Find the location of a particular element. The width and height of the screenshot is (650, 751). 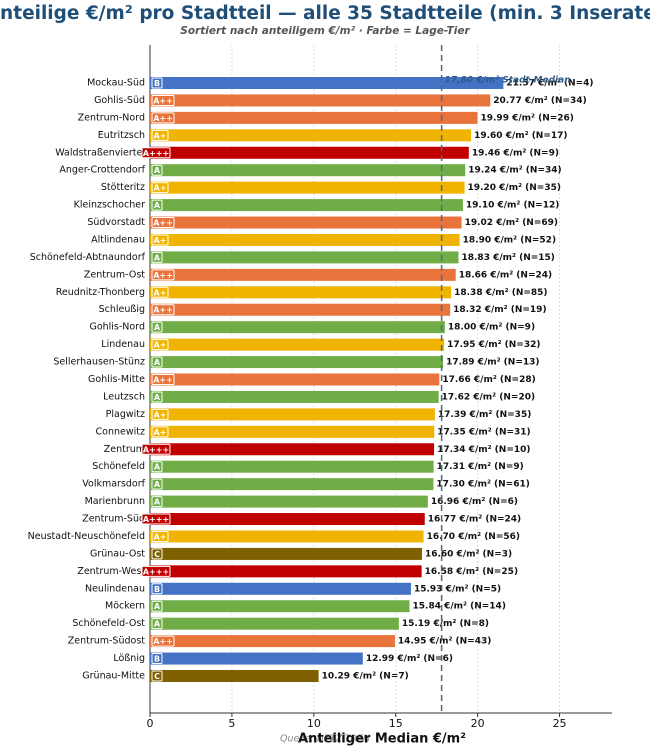

value-label: 18.66 €/m² (N=24) is located at coordinates (505, 275).